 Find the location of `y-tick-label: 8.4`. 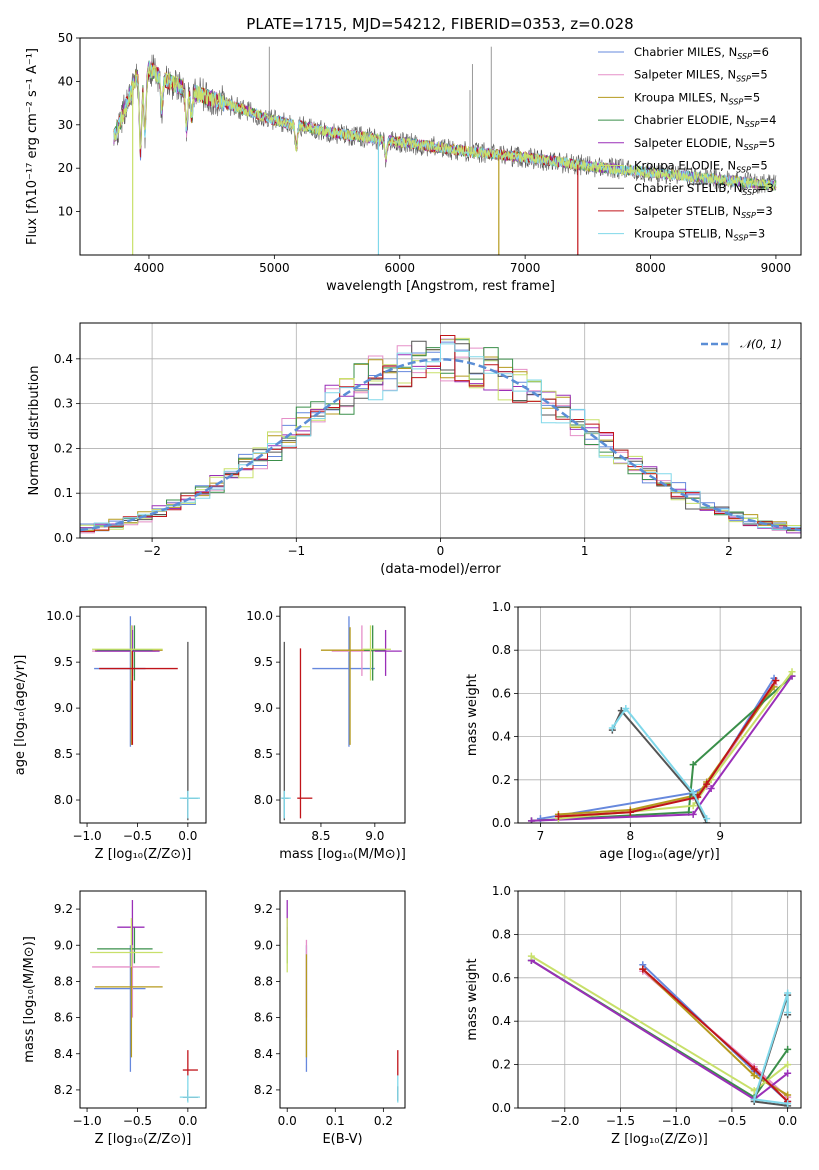

y-tick-label: 8.4 is located at coordinates (263, 1054).